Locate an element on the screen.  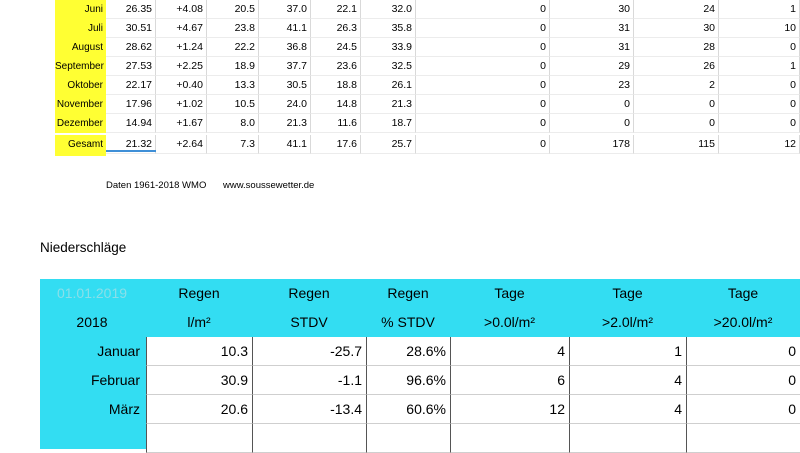
table-cell: 17.96 is located at coordinates (131, 104).